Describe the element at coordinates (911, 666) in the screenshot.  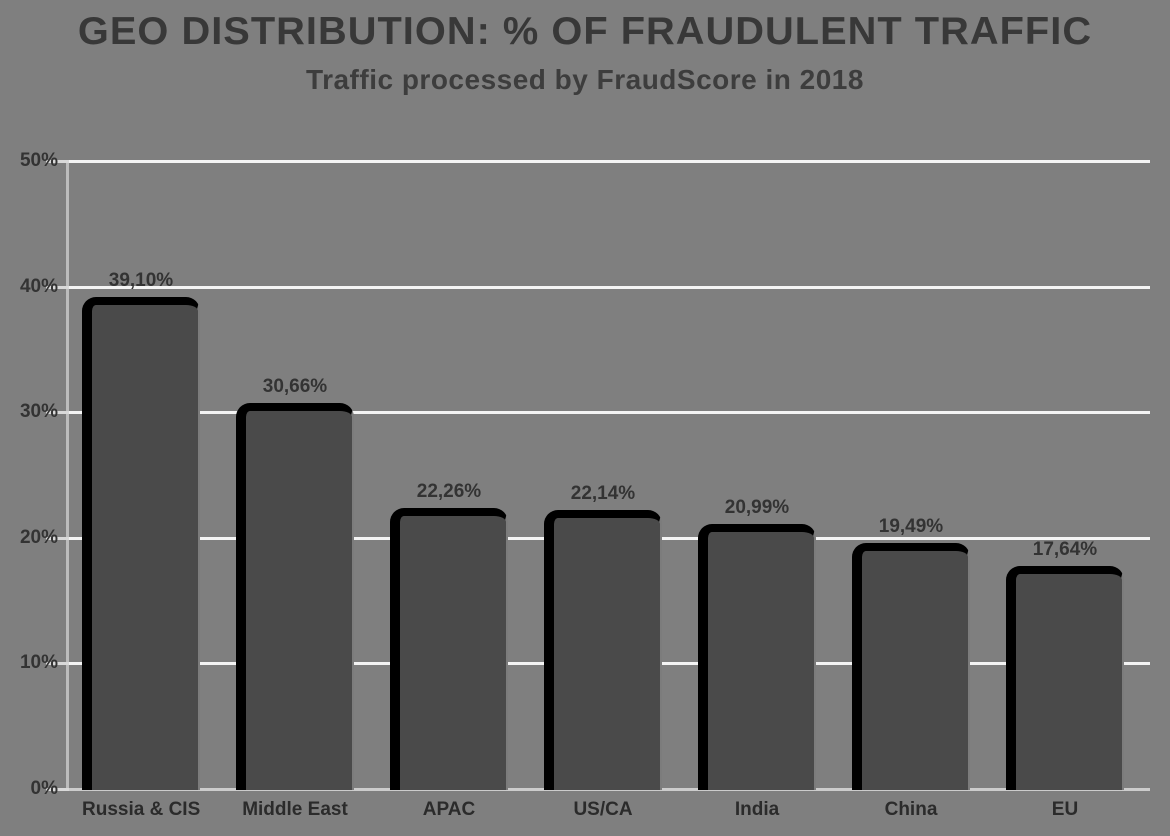
I see `bar-China` at that location.